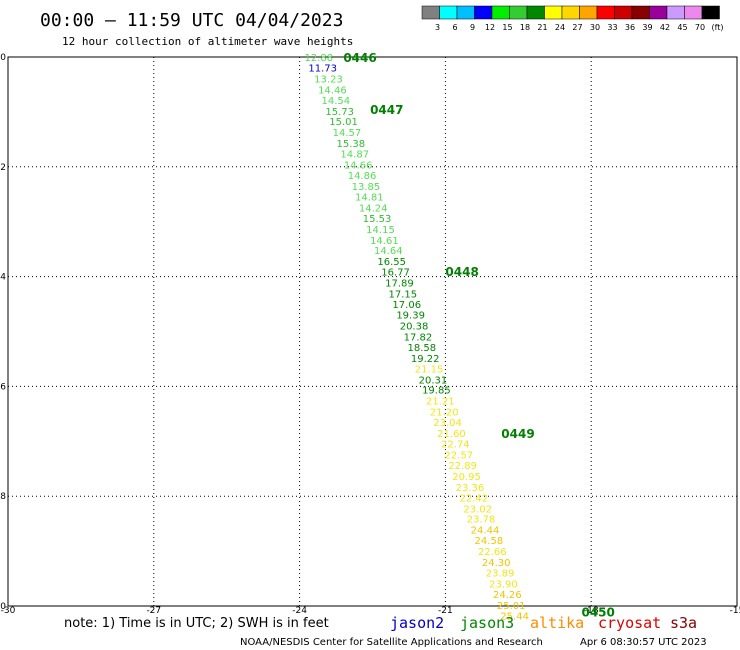 Image resolution: width=740 pixels, height=650 pixels. I want to click on swh-value: 14.57, so click(347, 133).